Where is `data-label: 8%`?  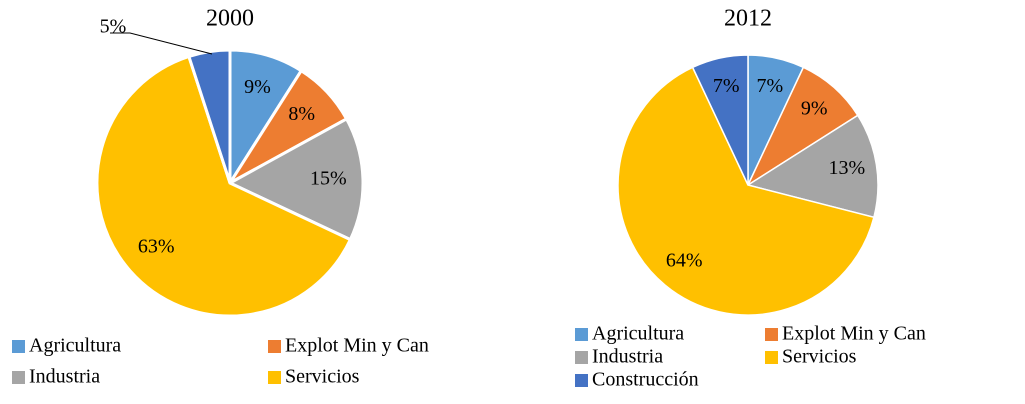 data-label: 8% is located at coordinates (301, 114).